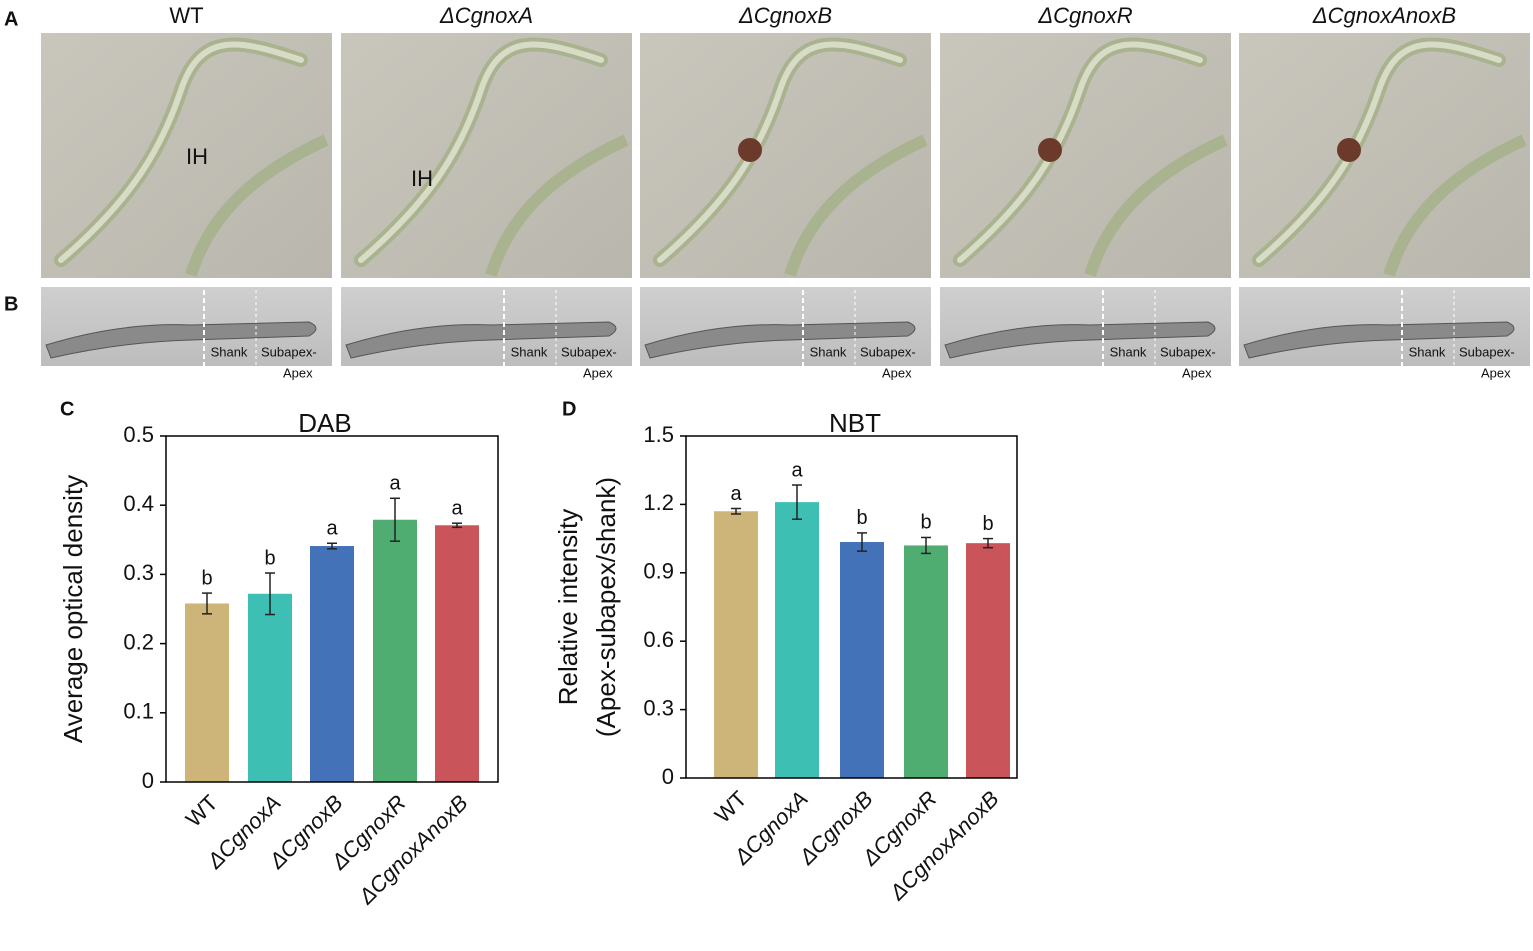 The width and height of the screenshot is (1533, 951). Describe the element at coordinates (1384, 15) in the screenshot. I see `strain-title: ΔCgnoxAnoxB` at that location.